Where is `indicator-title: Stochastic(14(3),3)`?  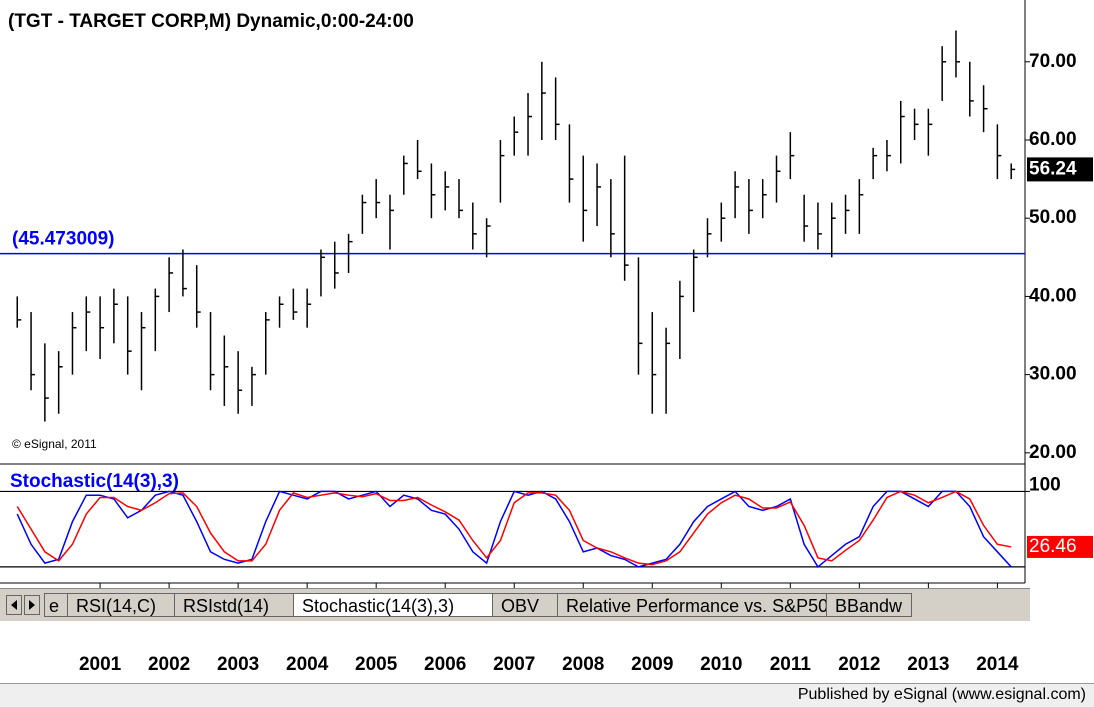 indicator-title: Stochastic(14(3),3) is located at coordinates (94, 481).